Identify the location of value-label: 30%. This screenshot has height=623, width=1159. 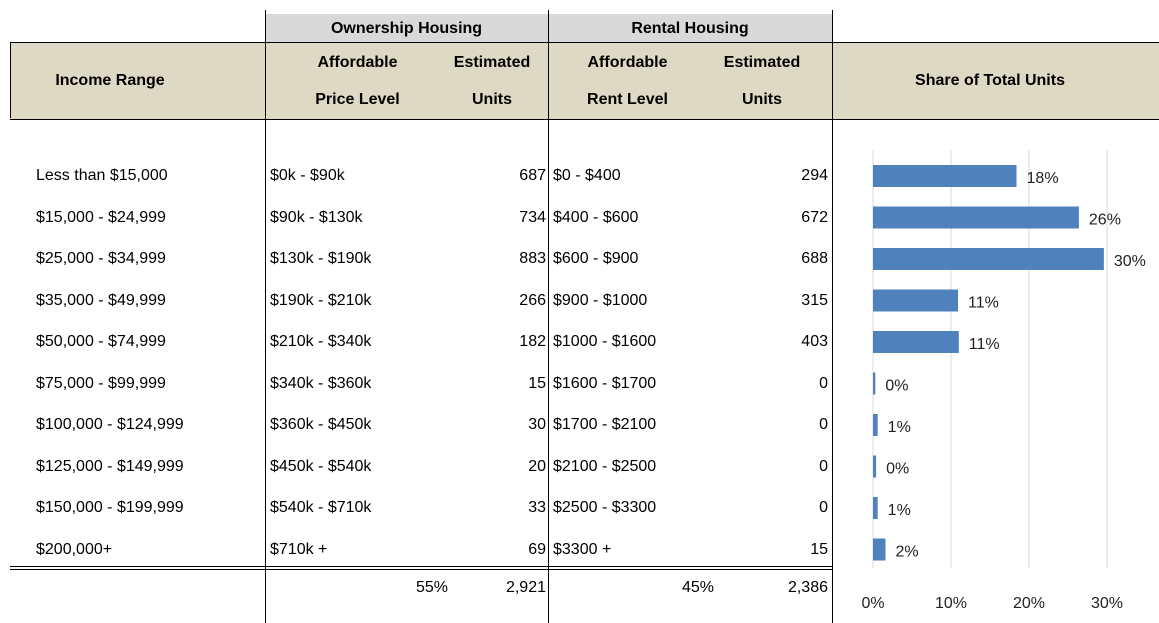
(1130, 261).